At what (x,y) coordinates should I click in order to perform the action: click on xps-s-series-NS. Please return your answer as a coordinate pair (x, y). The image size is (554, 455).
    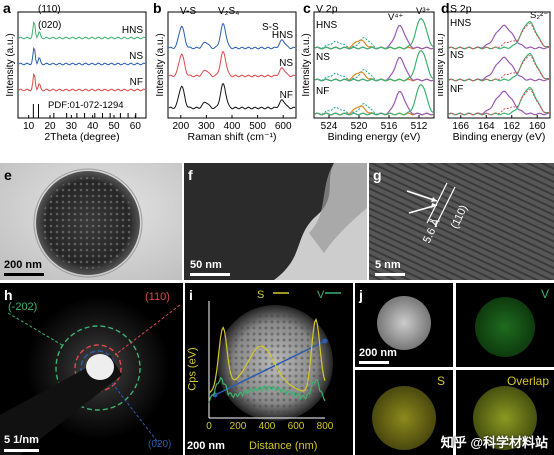
    Looking at the image, I should click on (499, 68).